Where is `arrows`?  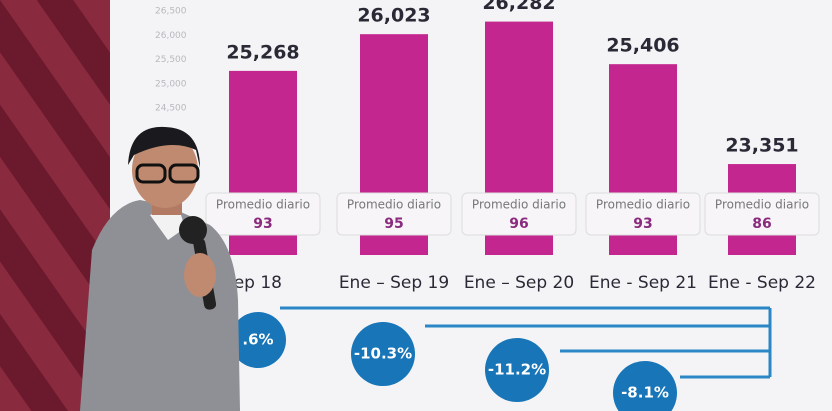
arrows is located at coordinates (526, 342).